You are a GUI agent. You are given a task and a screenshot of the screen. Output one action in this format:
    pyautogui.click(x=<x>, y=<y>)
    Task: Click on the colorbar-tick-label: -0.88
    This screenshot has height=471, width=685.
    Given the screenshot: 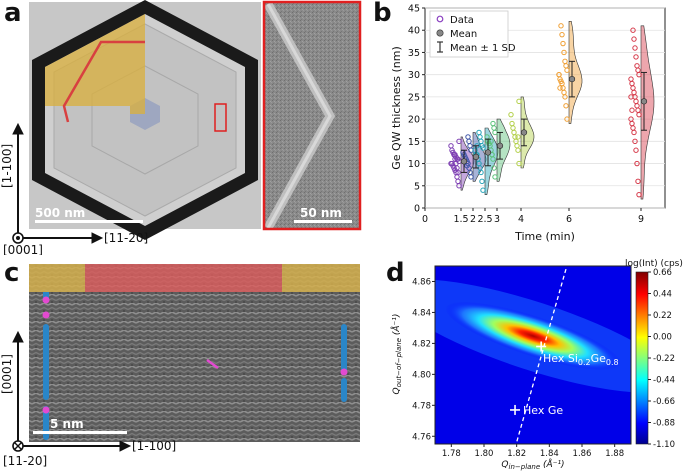 What is the action you would take?
    pyautogui.click(x=664, y=424)
    